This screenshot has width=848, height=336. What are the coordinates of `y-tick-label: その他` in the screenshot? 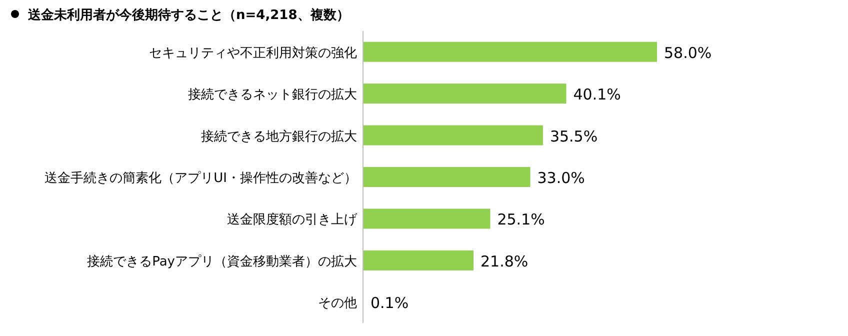 It's located at (337, 304).